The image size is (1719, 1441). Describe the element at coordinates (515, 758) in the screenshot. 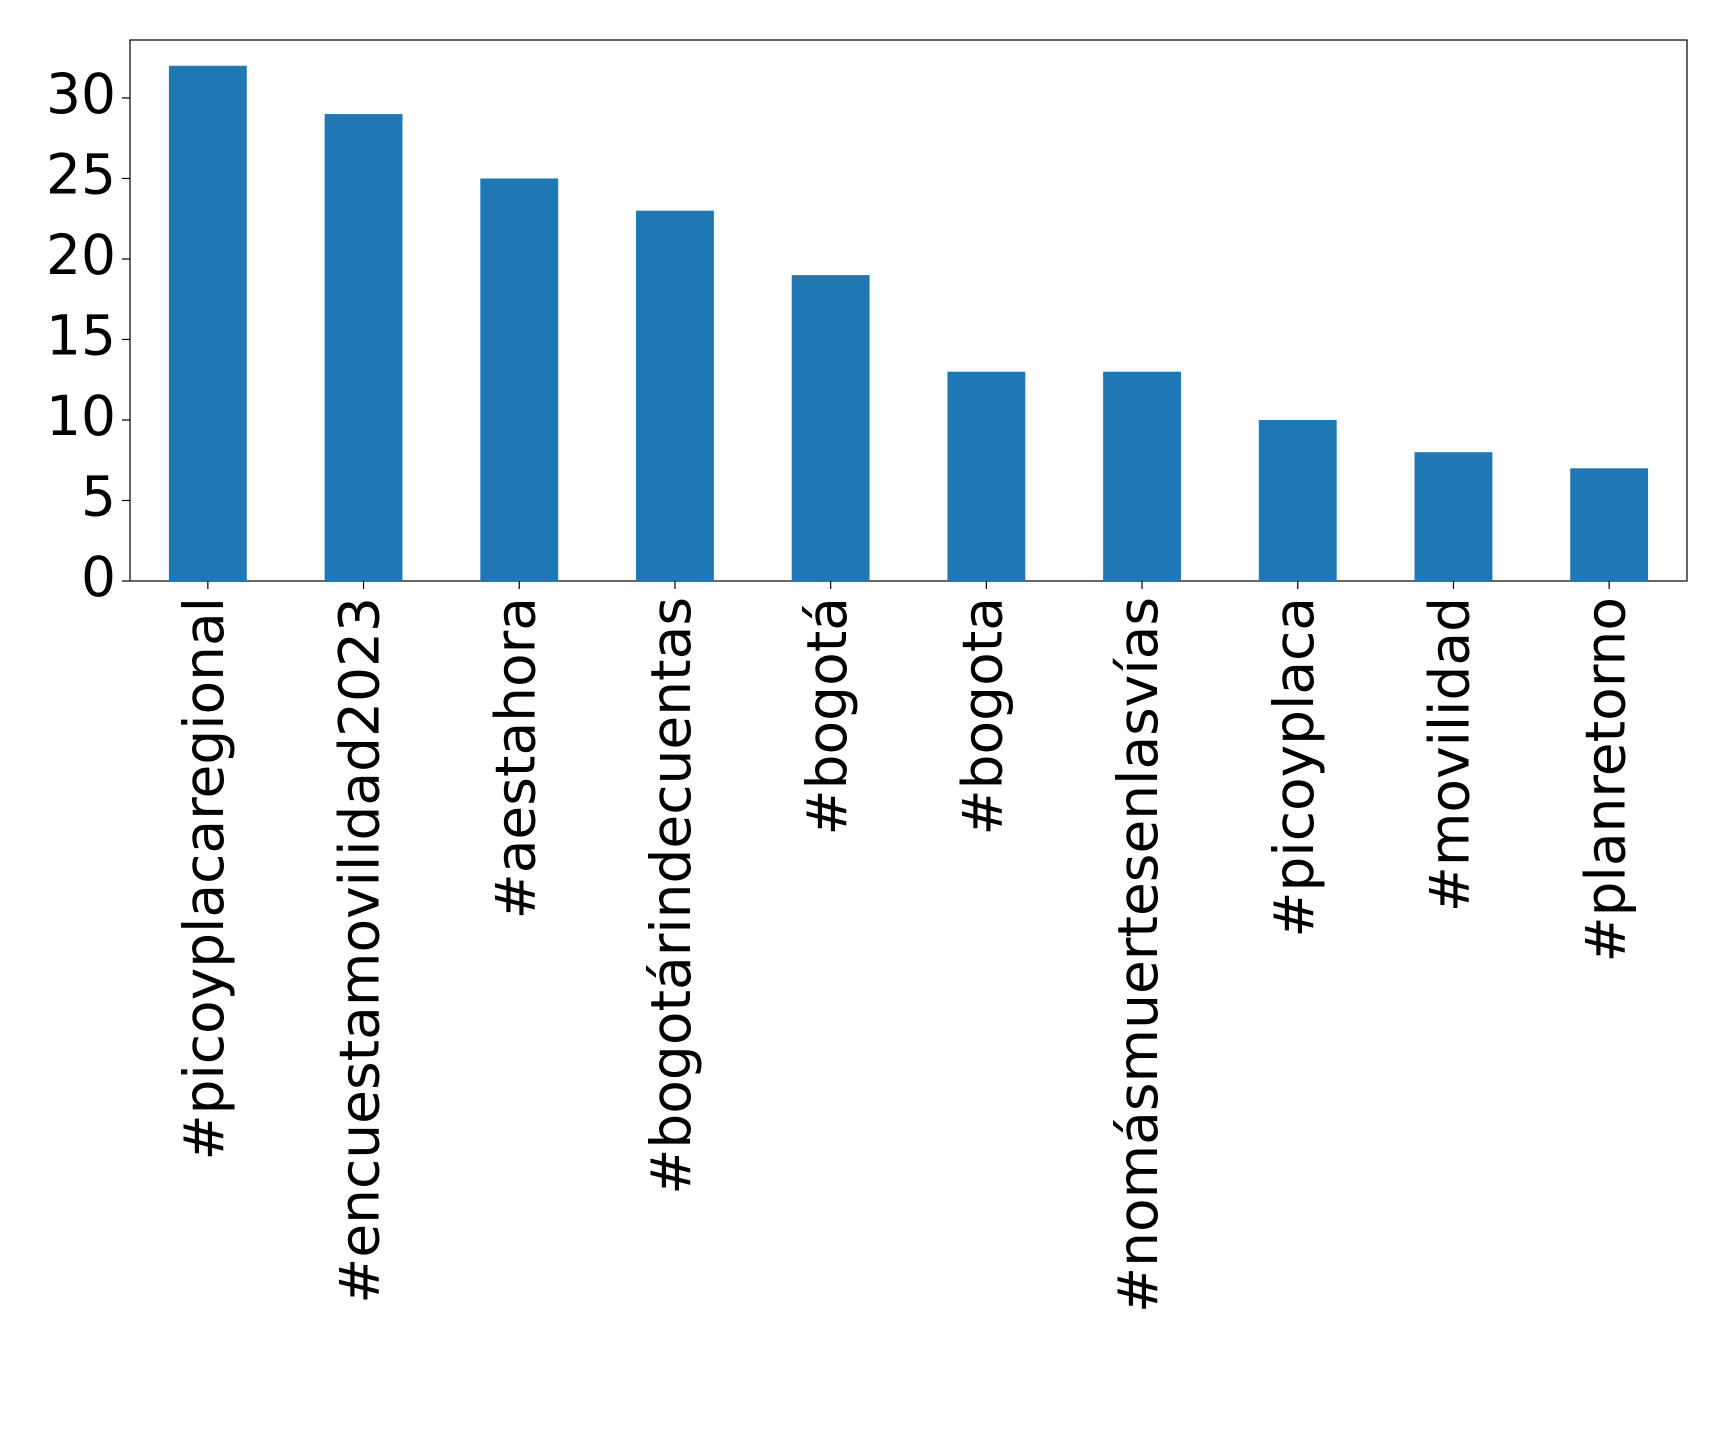

I see `x-tick-label: #aestahora` at that location.